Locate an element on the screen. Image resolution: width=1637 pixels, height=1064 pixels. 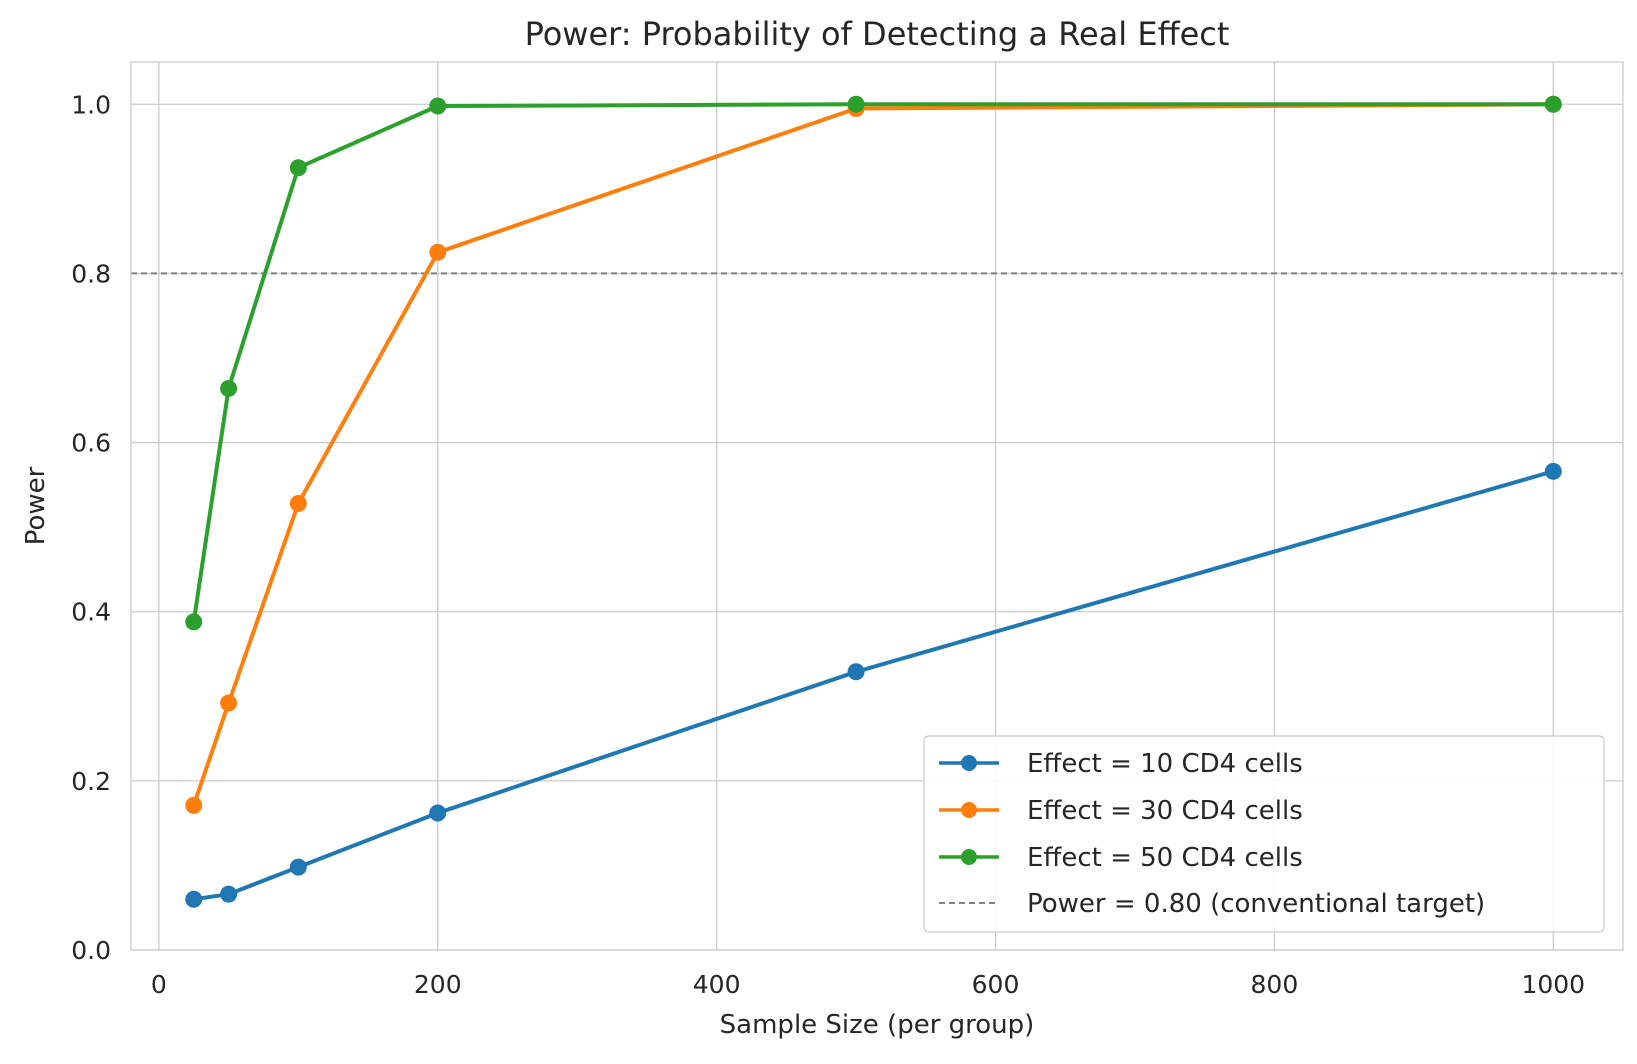
x-tick-label: 0 is located at coordinates (159, 984).